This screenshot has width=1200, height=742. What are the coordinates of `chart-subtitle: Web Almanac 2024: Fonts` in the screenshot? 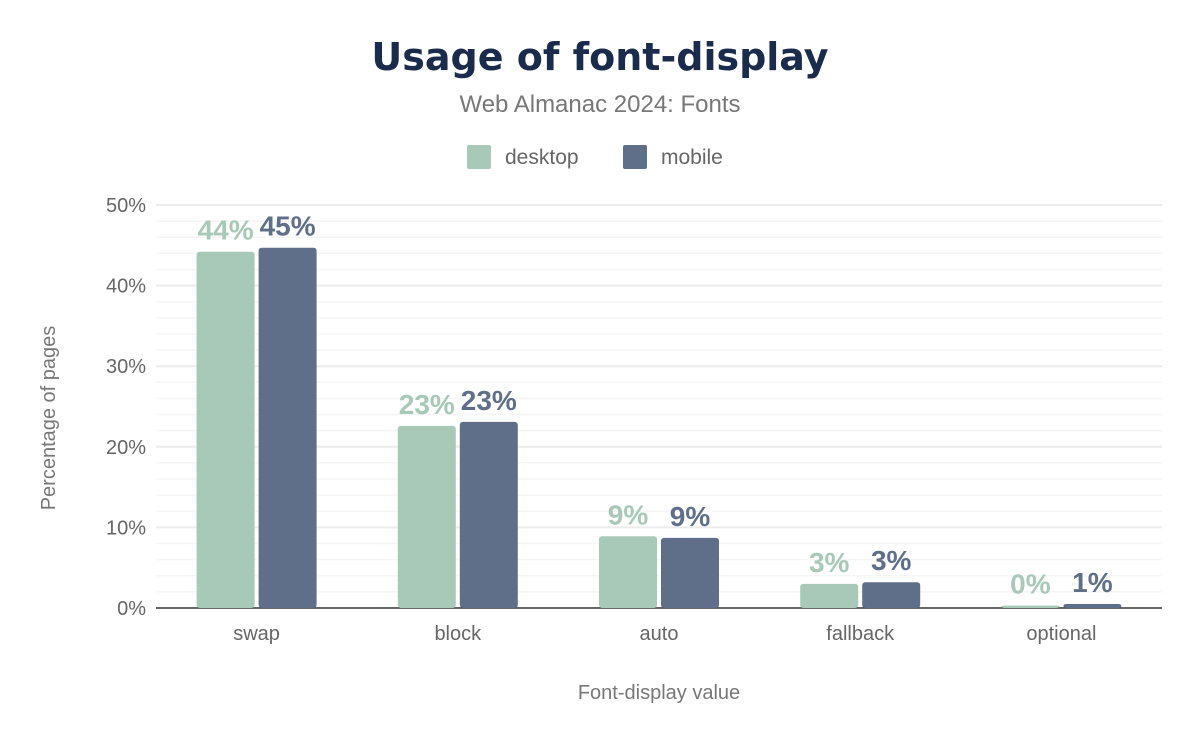 It's located at (599, 104).